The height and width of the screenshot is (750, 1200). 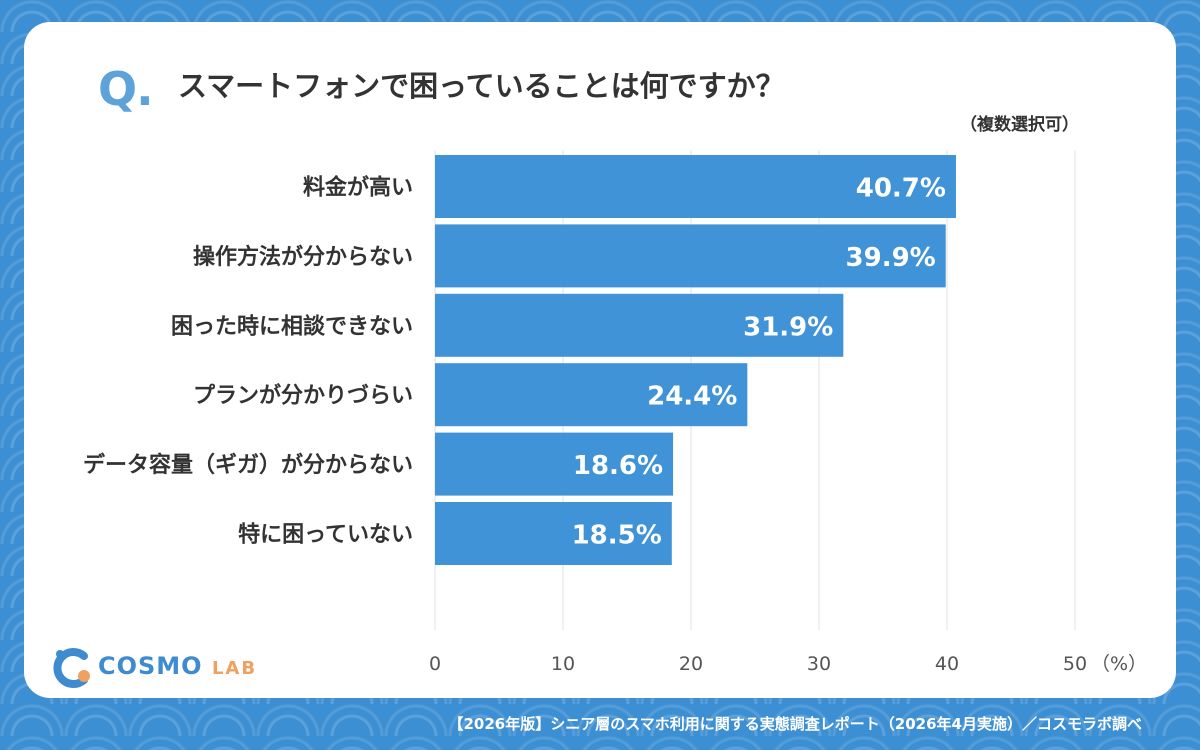 What do you see at coordinates (1019, 125) in the screenshot?
I see `multiple-choice-note: （複数選択可）` at bounding box center [1019, 125].